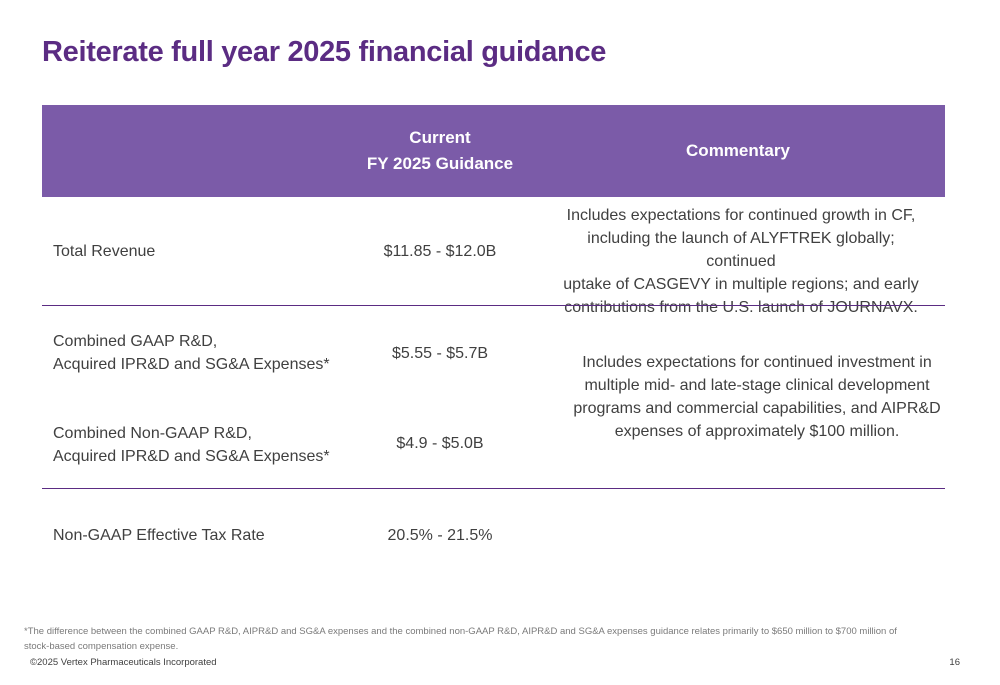  Describe the element at coordinates (440, 443) in the screenshot. I see `non-gaap-value: $4.9 - $5.0B` at that location.